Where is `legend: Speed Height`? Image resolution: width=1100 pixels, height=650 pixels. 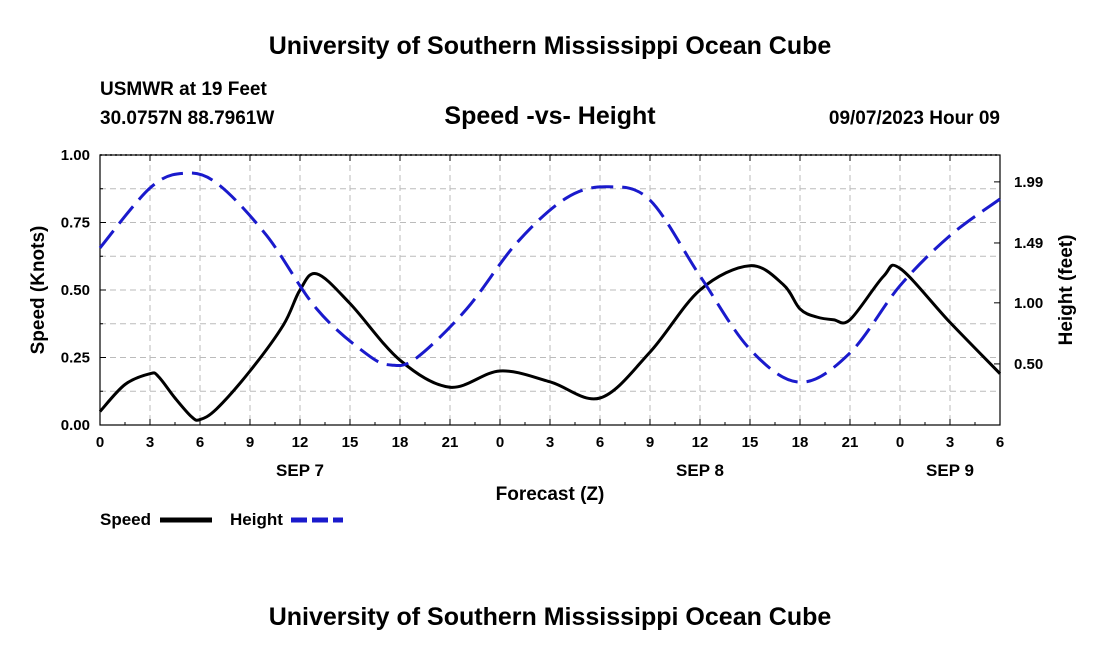 legend: Speed Height is located at coordinates (221, 519).